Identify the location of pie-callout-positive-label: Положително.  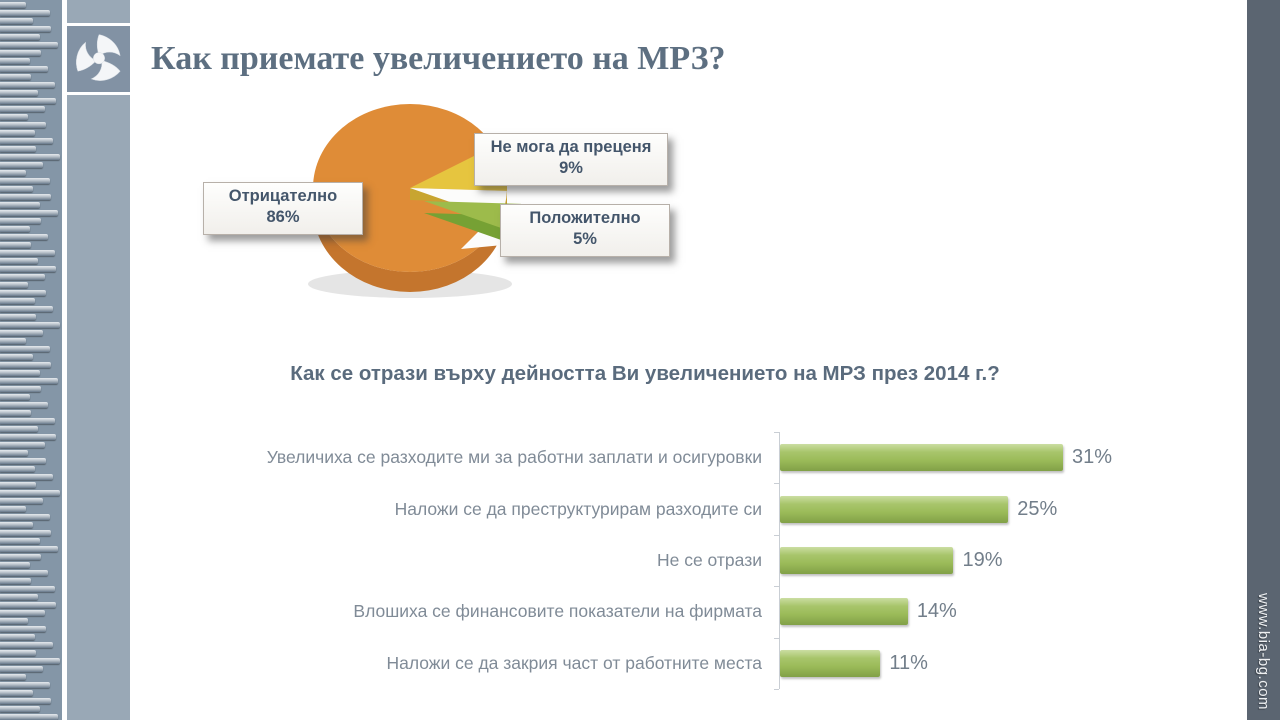
(585, 218).